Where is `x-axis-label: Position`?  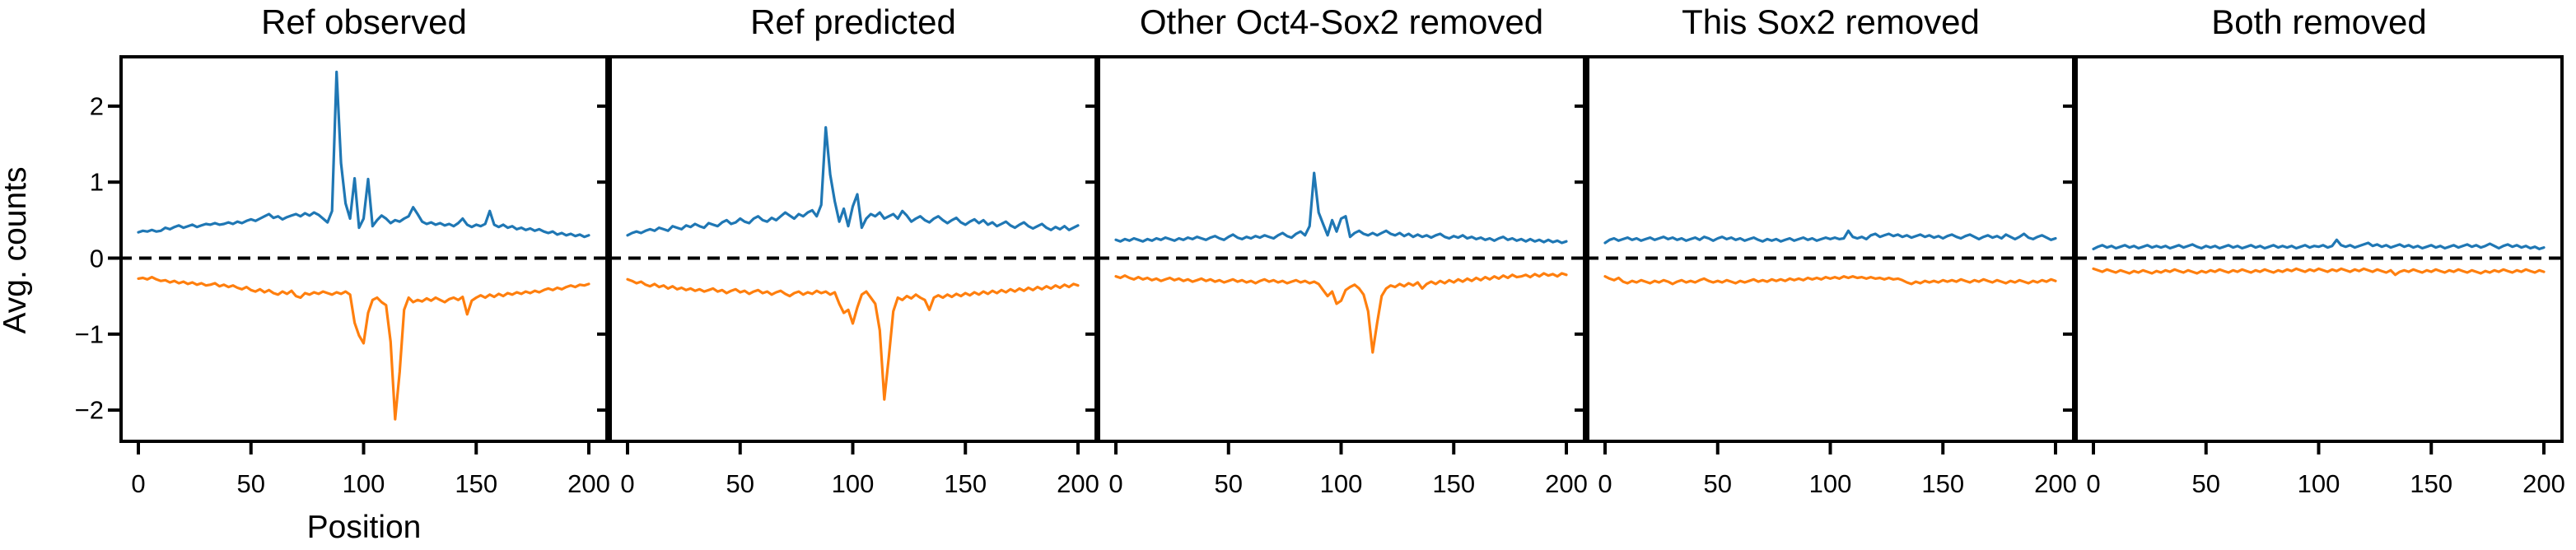
x-axis-label: Position is located at coordinates (364, 527).